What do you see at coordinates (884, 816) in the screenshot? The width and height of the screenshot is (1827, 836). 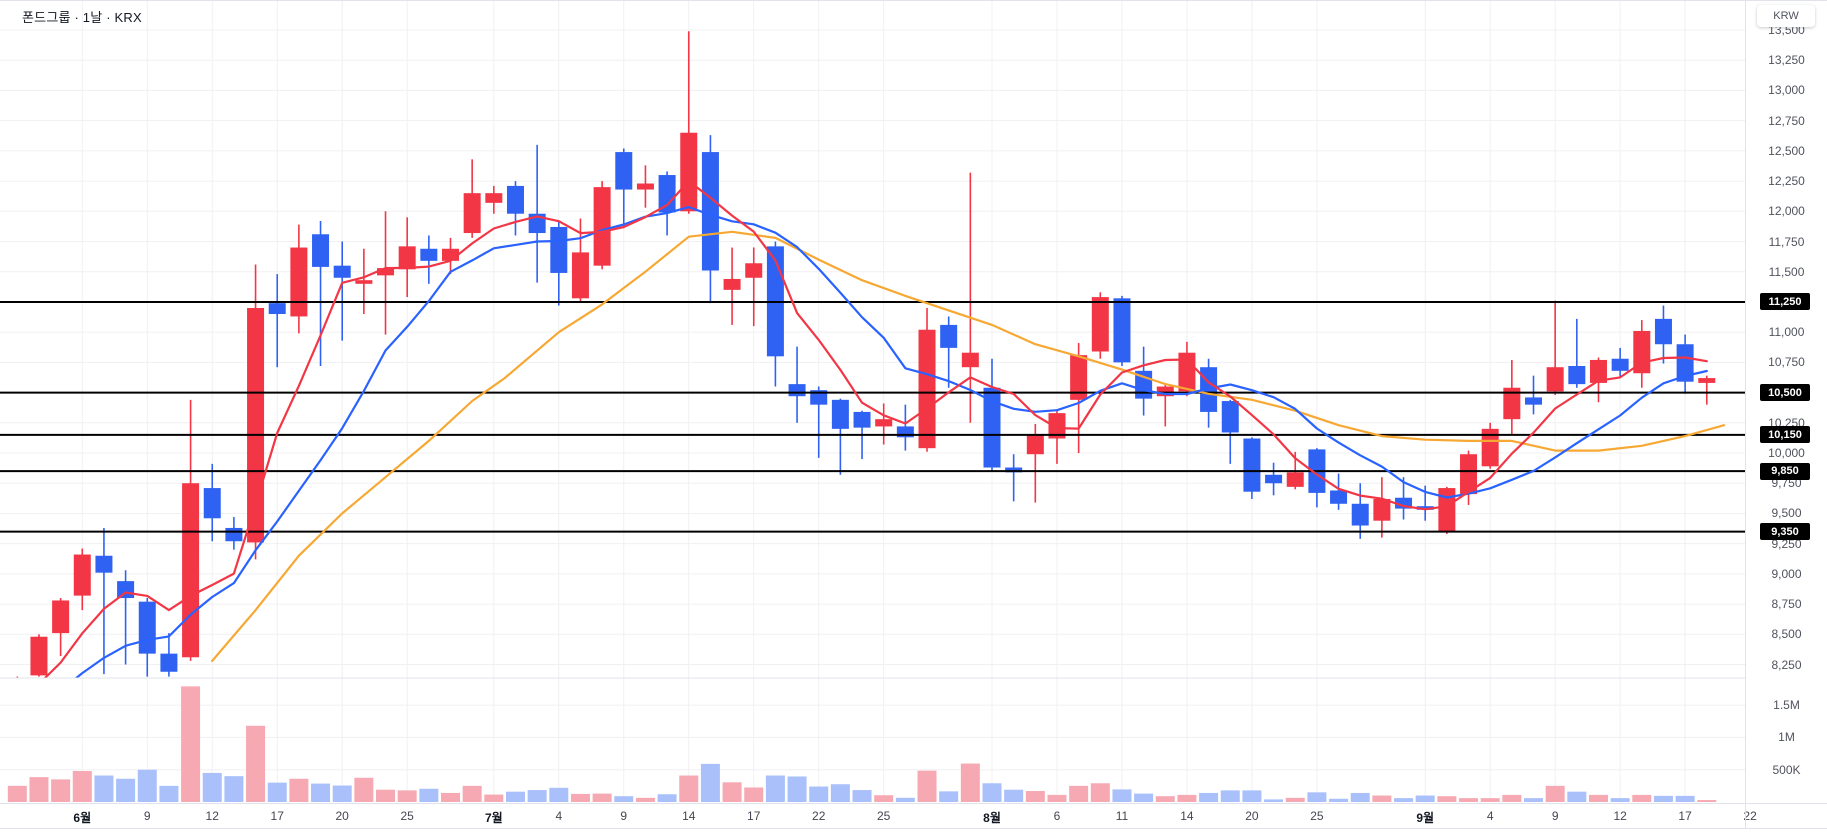 I see `time-tick-label: 25` at bounding box center [884, 816].